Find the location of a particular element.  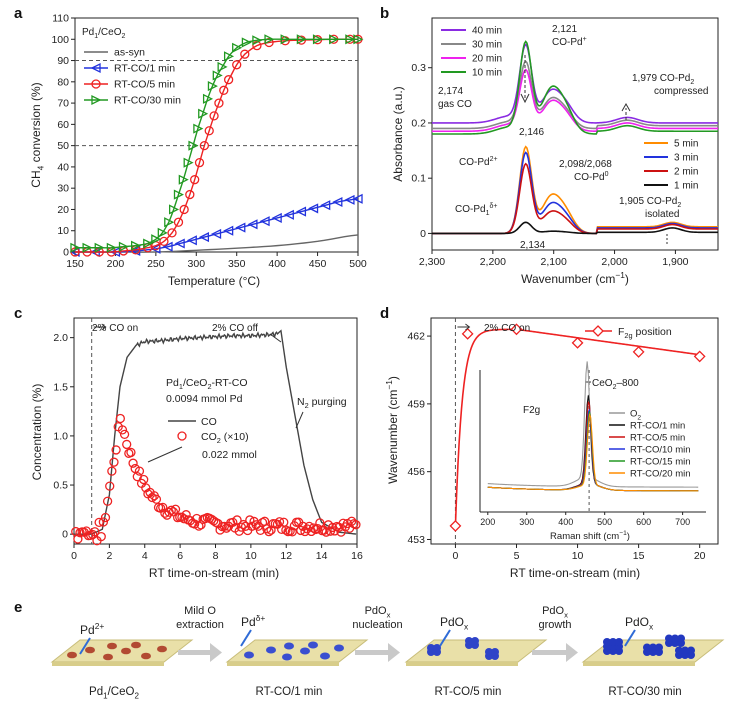

label-part: 20 is located at coordinates (700, 556).